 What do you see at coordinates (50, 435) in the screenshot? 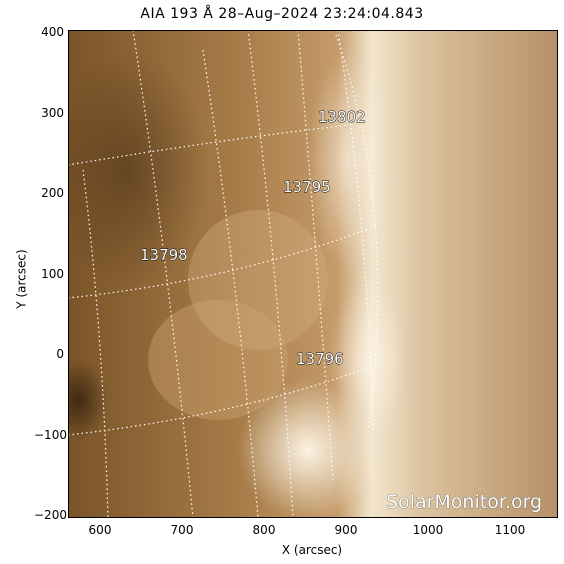
I see `y-tick: −100` at bounding box center [50, 435].